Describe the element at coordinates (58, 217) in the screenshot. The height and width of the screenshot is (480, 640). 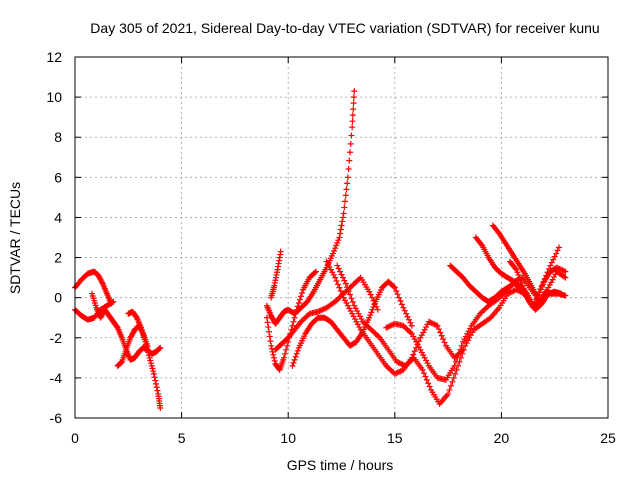
I see `y-tick-label: 4` at that location.